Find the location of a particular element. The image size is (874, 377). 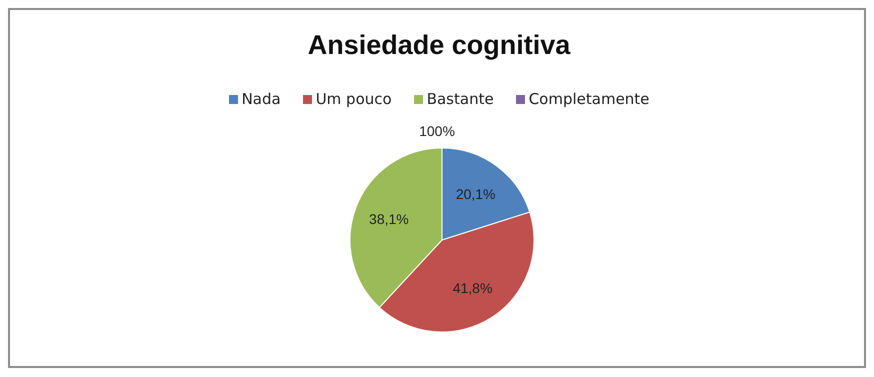

legend-label: Bastante is located at coordinates (460, 99).